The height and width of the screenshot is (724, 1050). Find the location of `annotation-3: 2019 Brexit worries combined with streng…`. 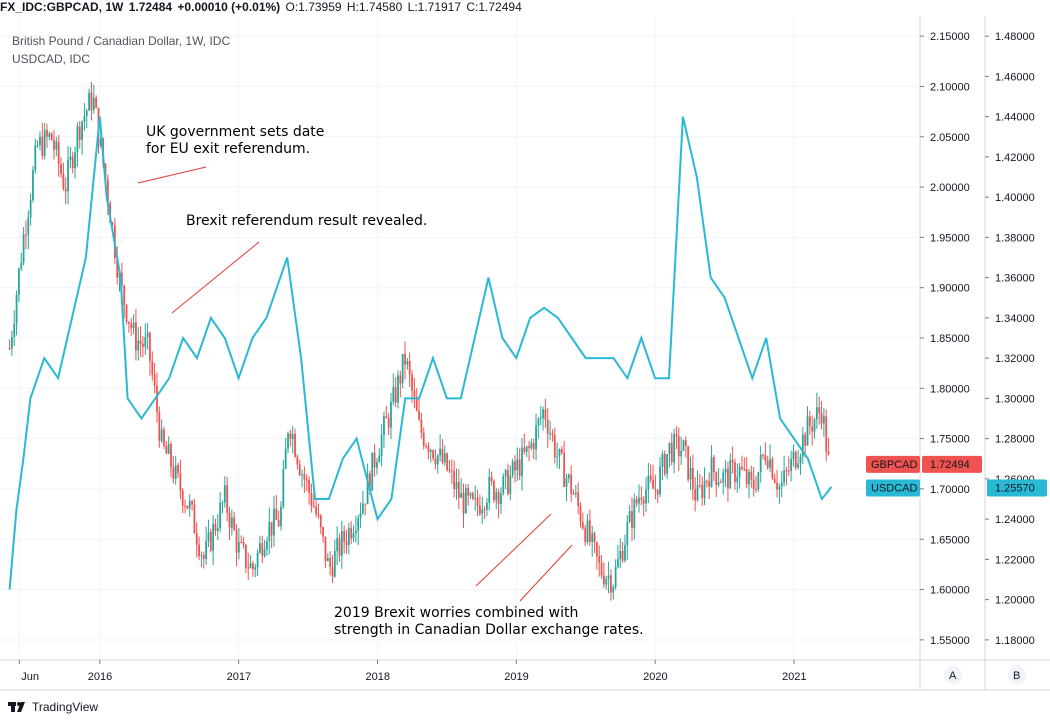

annotation-3: 2019 Brexit worries combined with streng… is located at coordinates (489, 621).